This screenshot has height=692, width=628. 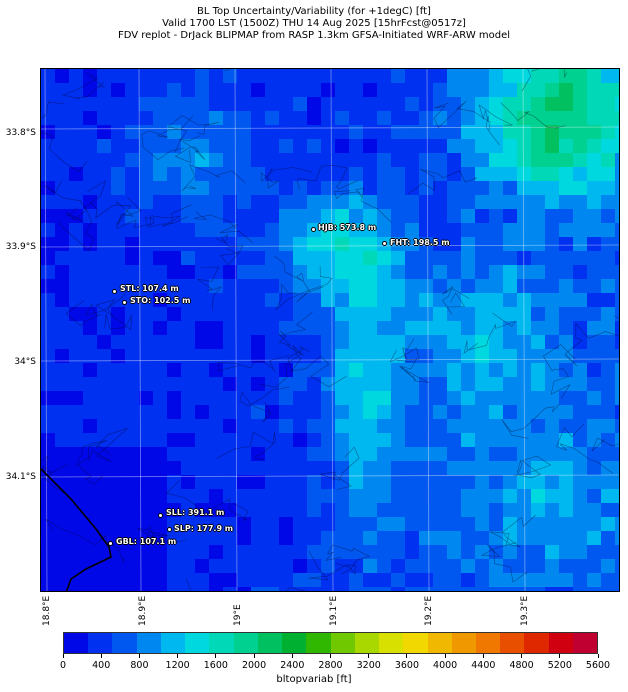 I want to click on station-marker-sll, so click(x=160, y=515).